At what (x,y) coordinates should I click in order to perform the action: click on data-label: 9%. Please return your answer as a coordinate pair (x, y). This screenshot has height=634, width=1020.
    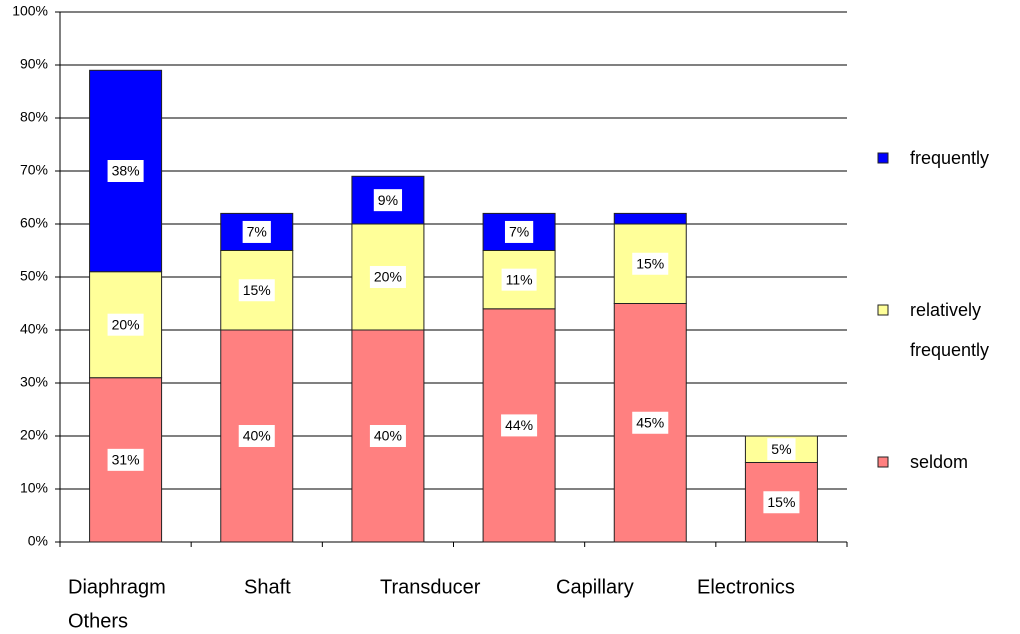
    Looking at the image, I should click on (388, 200).